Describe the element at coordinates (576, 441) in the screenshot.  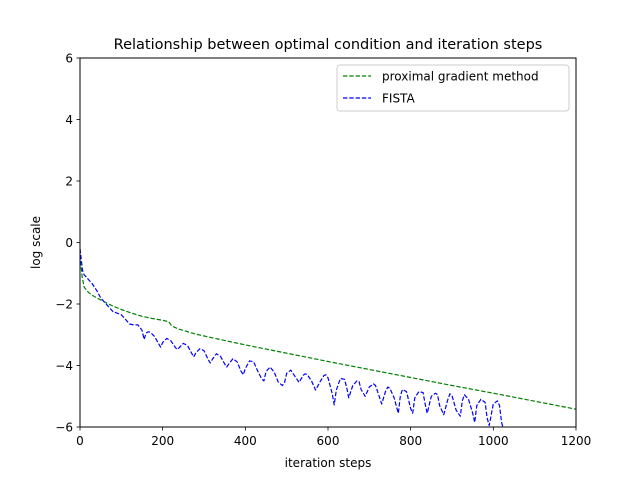
I see `x-tick-label: 1200` at that location.